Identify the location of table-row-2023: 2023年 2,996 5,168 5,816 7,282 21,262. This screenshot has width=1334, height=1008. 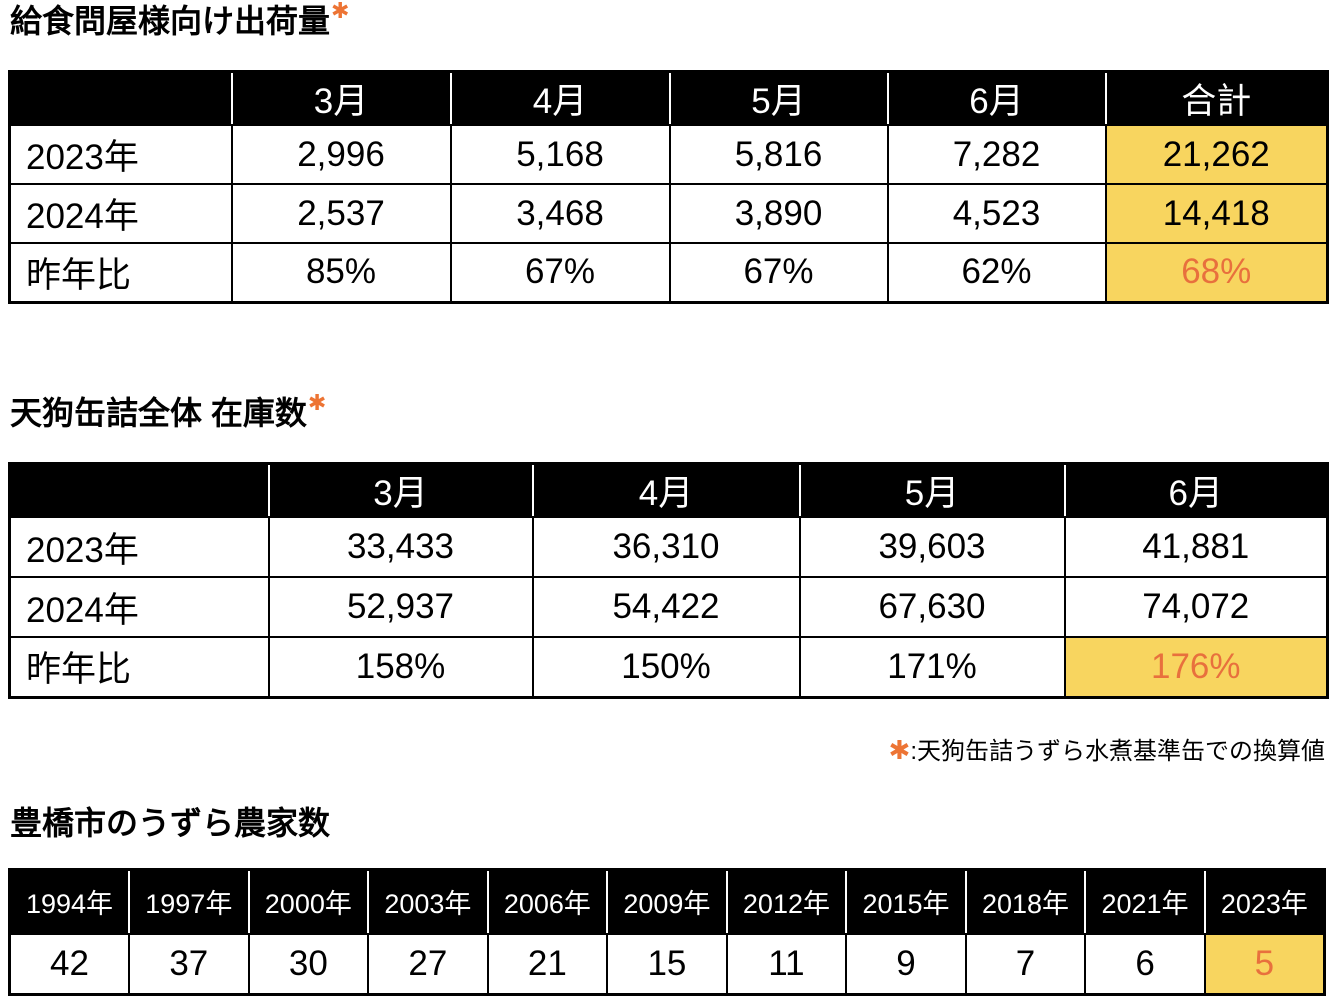
(668, 154).